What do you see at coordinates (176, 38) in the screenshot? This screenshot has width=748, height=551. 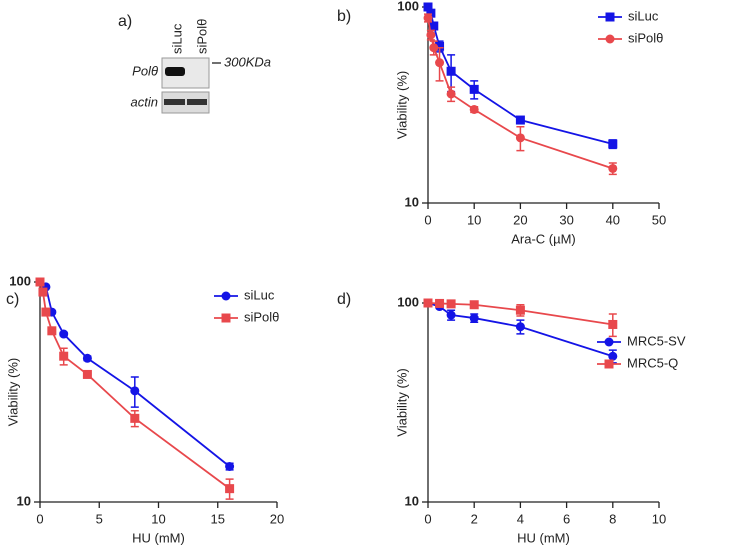 I see `lane-label: siLuc` at bounding box center [176, 38].